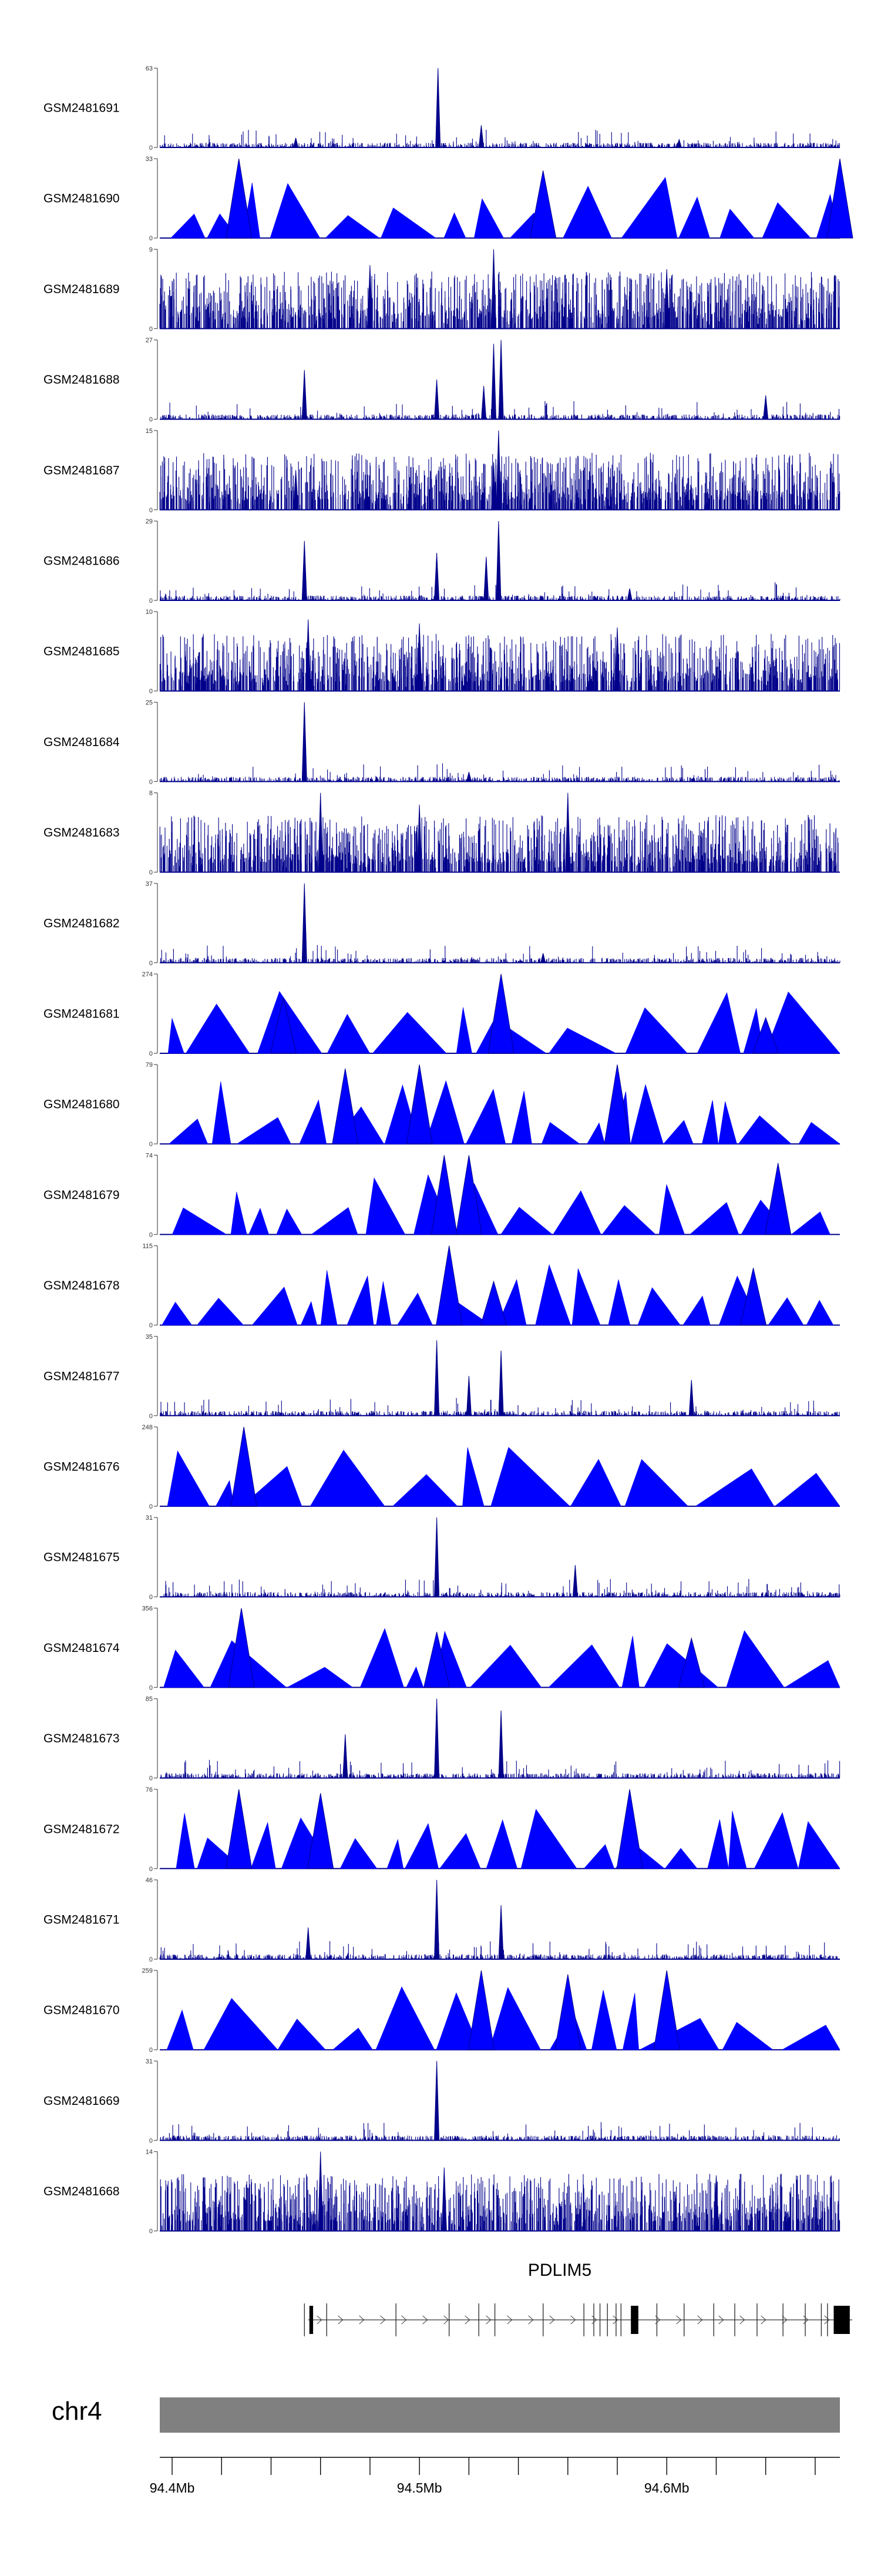  I want to click on track-gsm2481668: GSM2481668 14 0, so click(441, 2192).